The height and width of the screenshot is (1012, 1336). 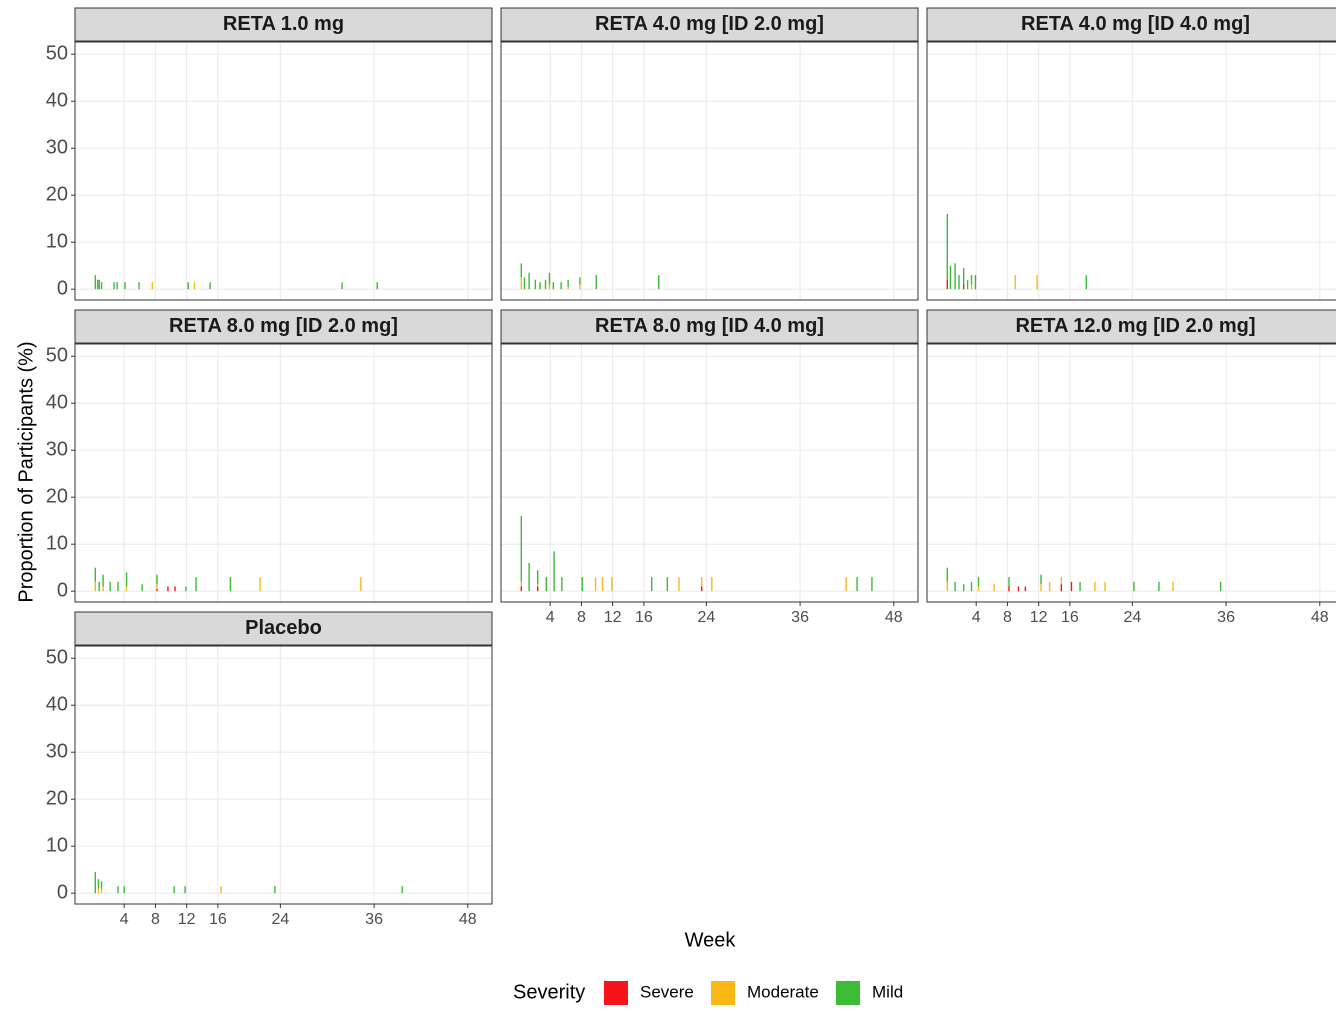 I want to click on legend-swatch, so click(x=616, y=993).